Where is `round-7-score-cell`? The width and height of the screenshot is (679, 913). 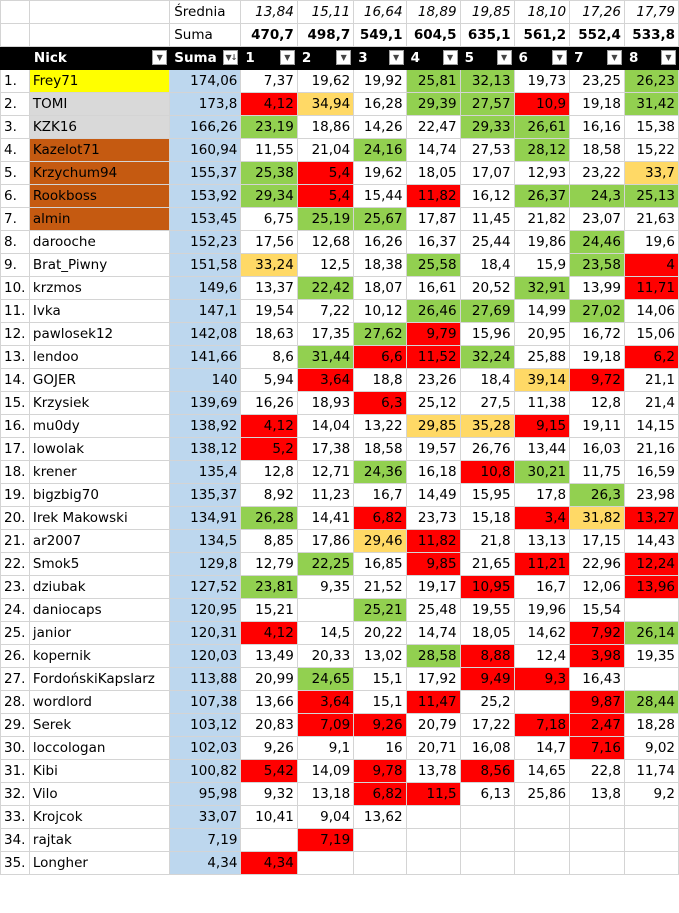 round-7-score-cell is located at coordinates (597, 817).